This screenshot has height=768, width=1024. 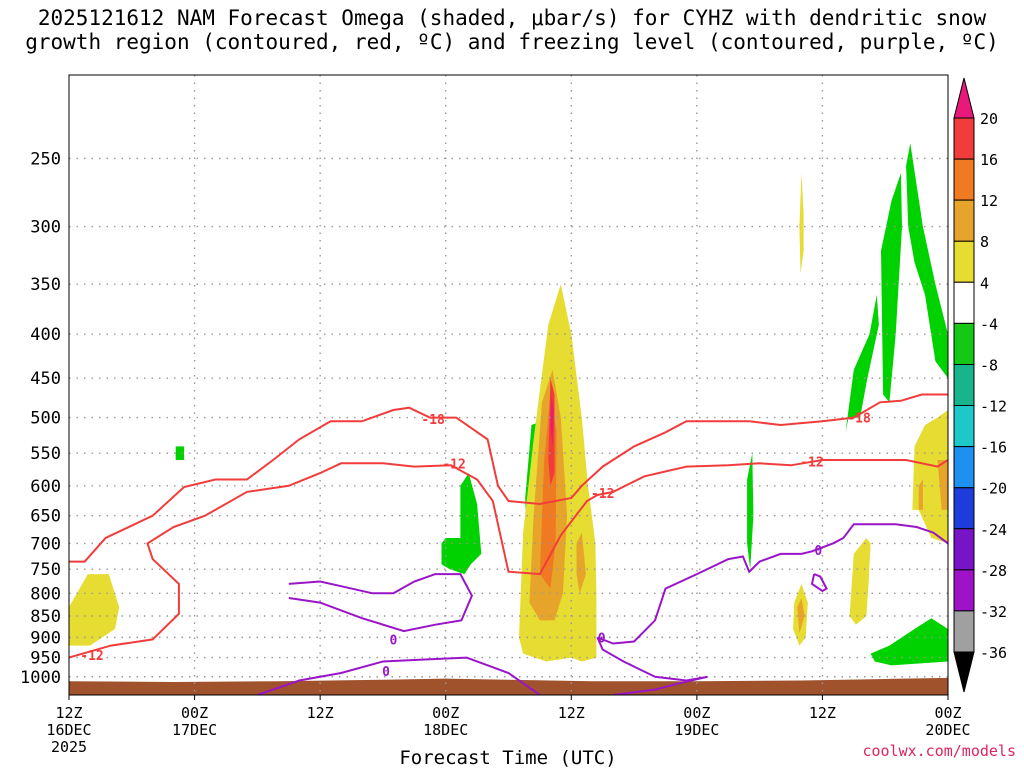 I want to click on y-tick-label: 550, so click(x=45, y=454).